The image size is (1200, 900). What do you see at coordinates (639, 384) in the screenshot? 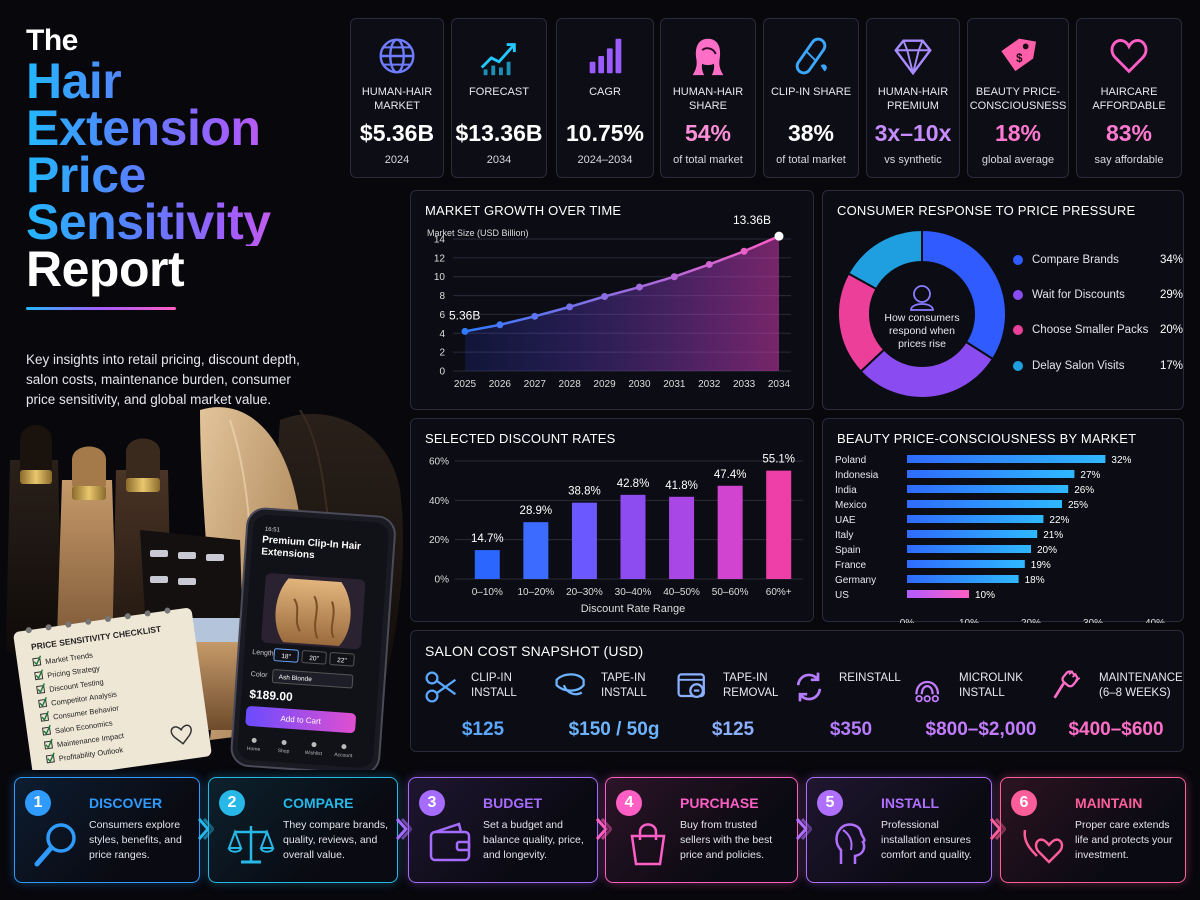
I see `x-tick-label: 2030` at bounding box center [639, 384].